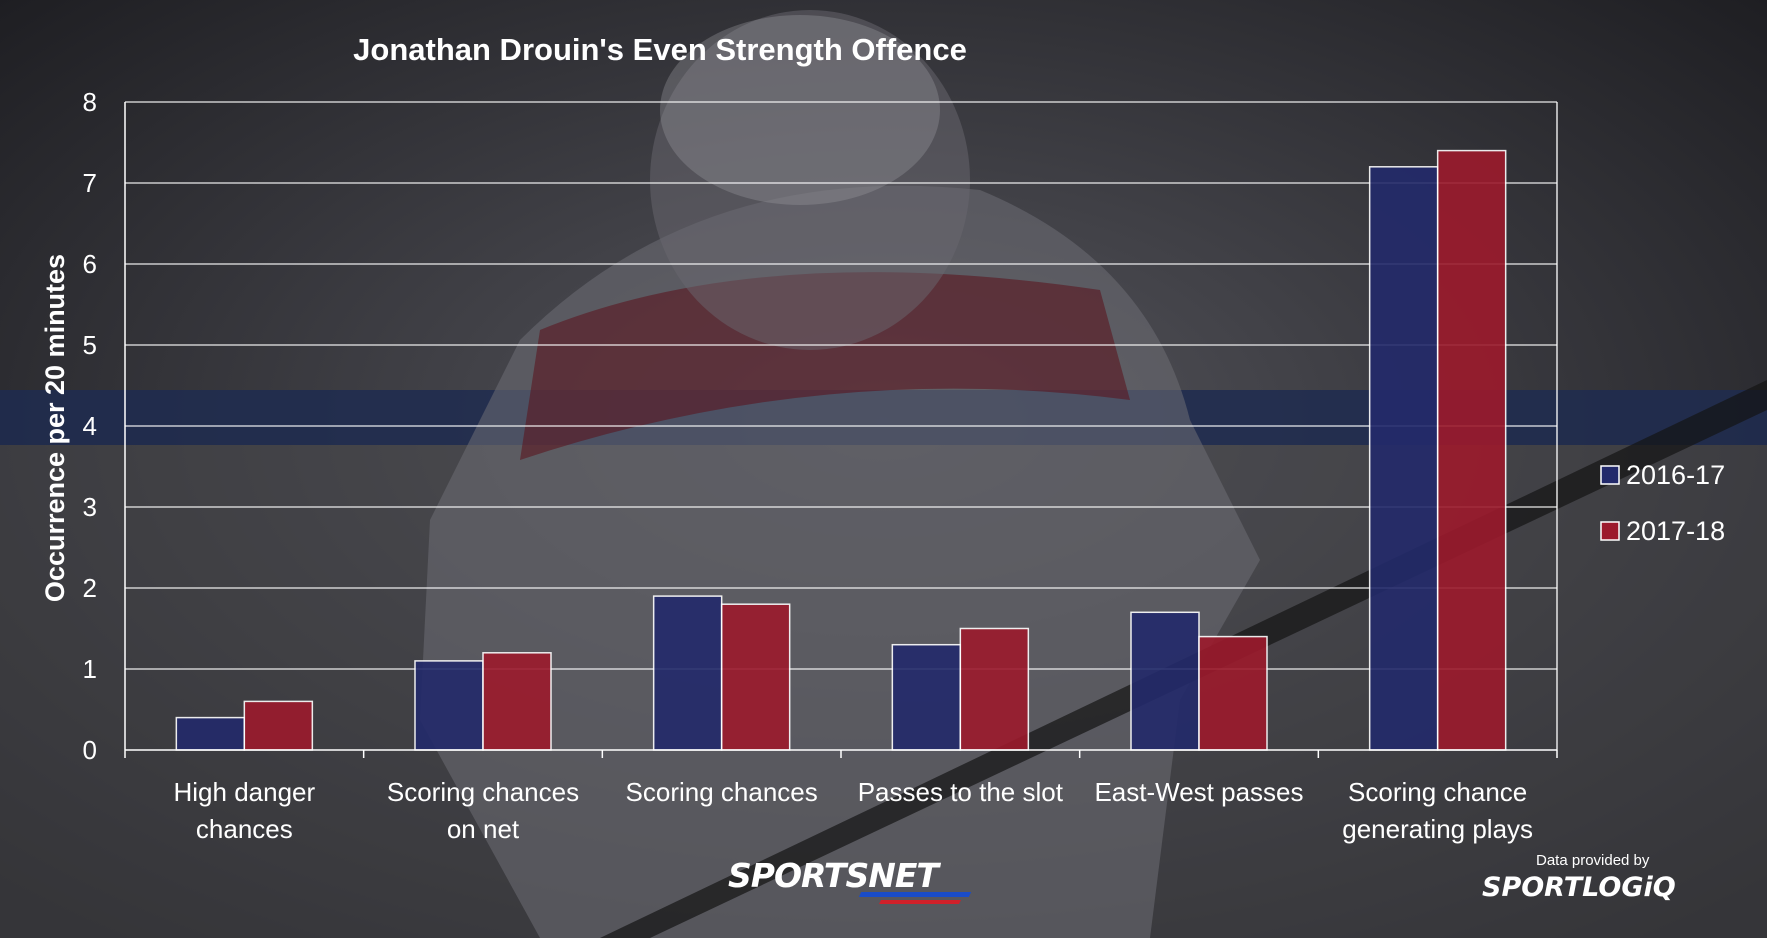 The height and width of the screenshot is (938, 1767). Describe the element at coordinates (660, 49) in the screenshot. I see `chart-title: Jonathan Drouin's Even Strength Offence` at that location.